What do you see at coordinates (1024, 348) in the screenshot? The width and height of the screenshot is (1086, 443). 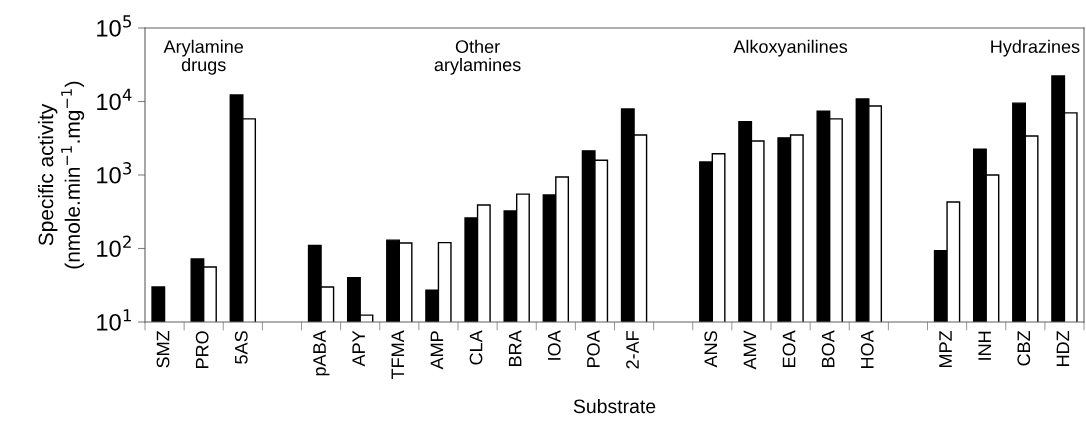 I see `x-tick-label: CBZ` at bounding box center [1024, 348].